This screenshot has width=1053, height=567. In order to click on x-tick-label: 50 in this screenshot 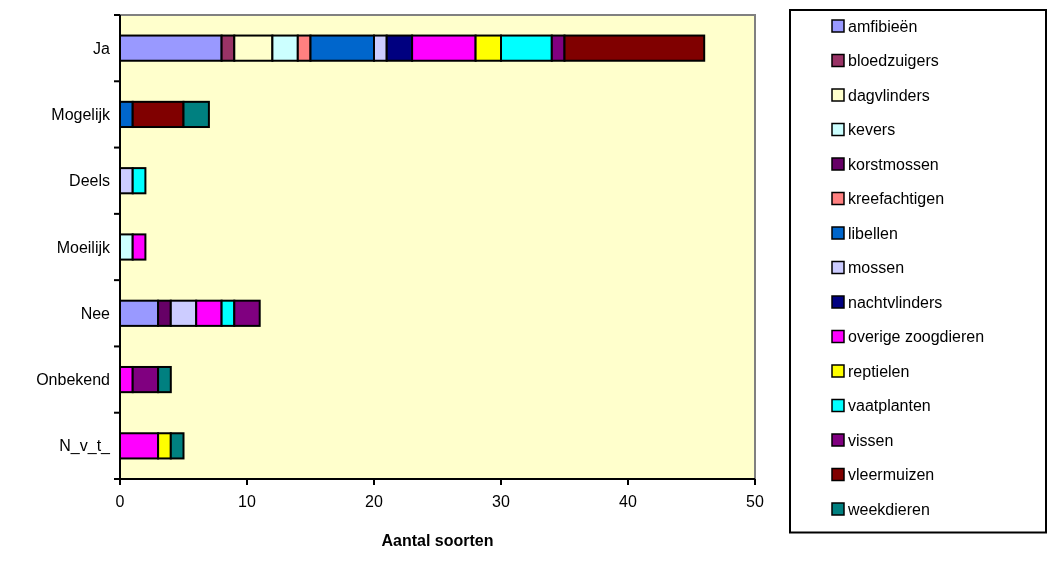, I will do `click(755, 501)`.